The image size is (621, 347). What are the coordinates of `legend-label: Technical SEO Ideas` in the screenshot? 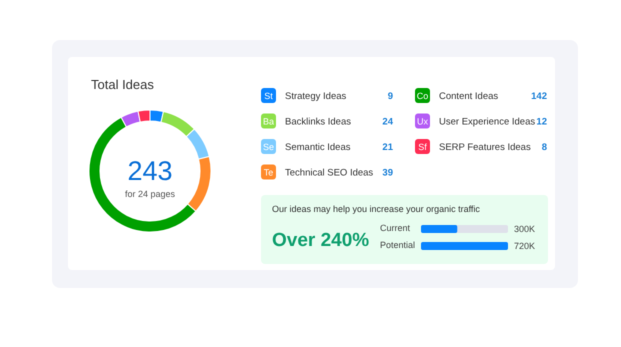 It's located at (329, 173).